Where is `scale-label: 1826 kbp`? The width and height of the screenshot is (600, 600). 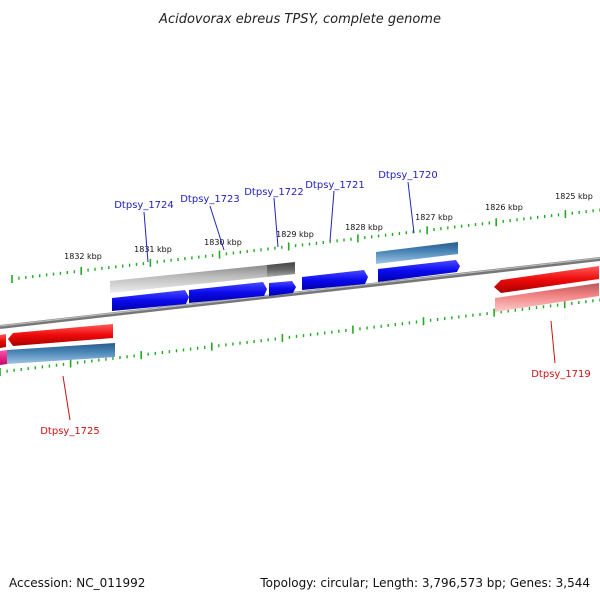
scale-label: 1826 kbp is located at coordinates (504, 207).